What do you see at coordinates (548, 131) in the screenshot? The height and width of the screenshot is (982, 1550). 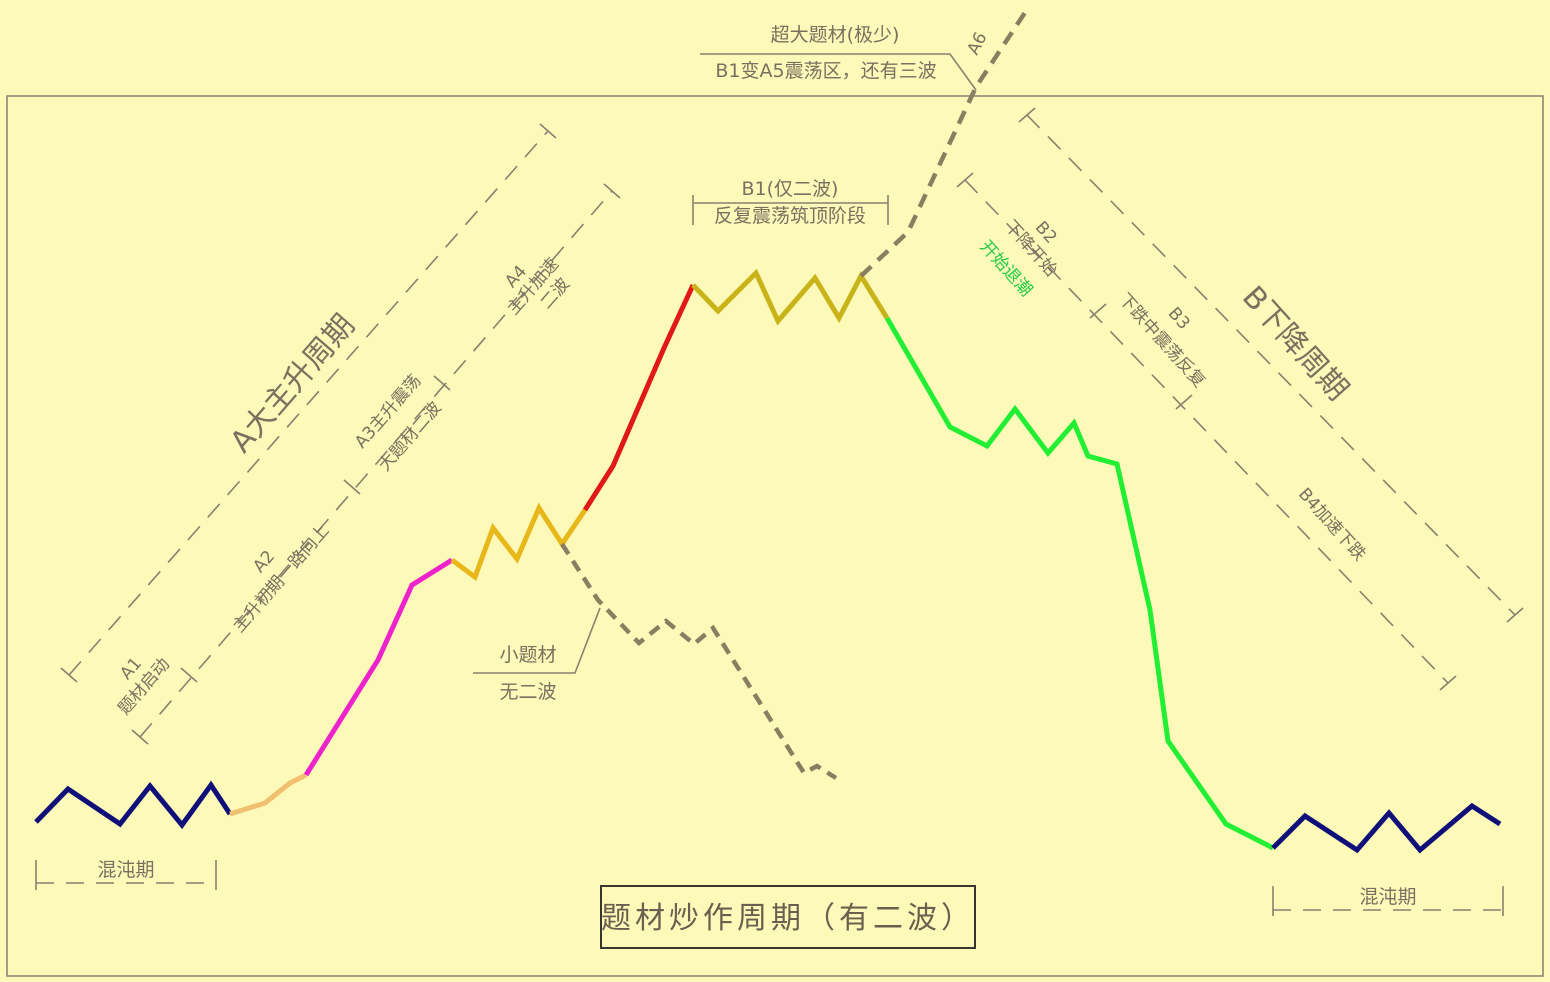 I see `a-cycle-tick-end` at bounding box center [548, 131].